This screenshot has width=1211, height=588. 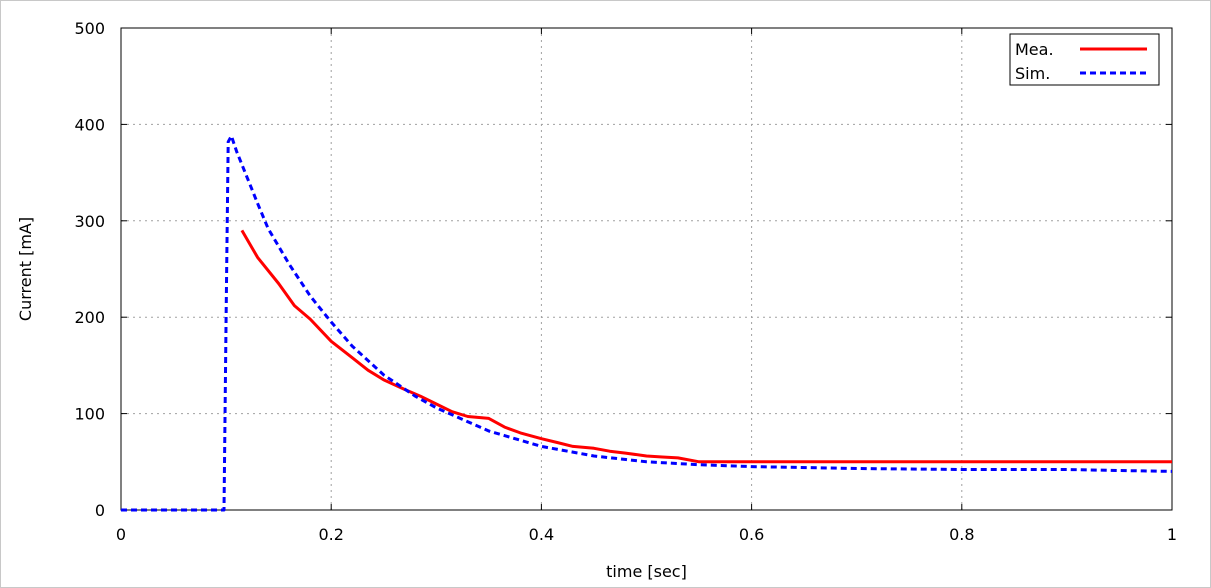 I want to click on x-axis-tick-labels: 0 0.2 0.4 0.6 0.8 1, so click(x=646, y=534).